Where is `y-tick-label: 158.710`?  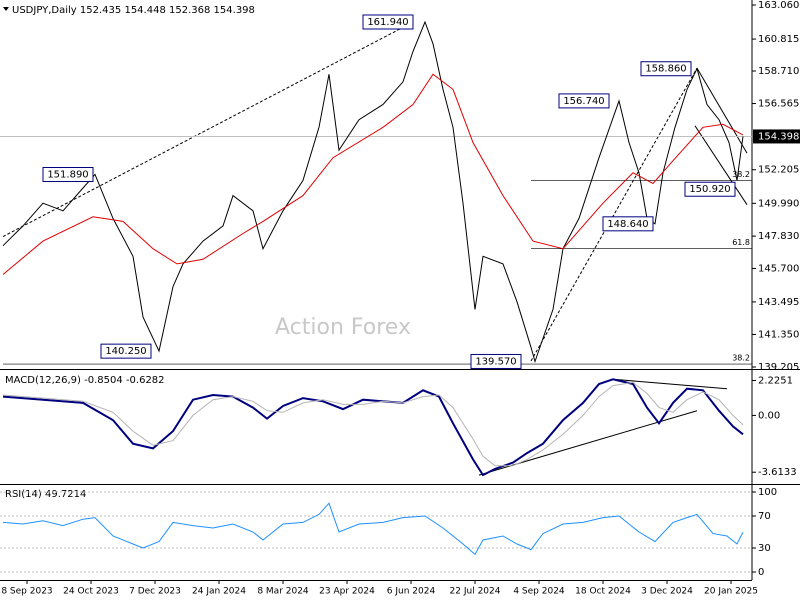 y-tick-label: 158.710 is located at coordinates (778, 71).